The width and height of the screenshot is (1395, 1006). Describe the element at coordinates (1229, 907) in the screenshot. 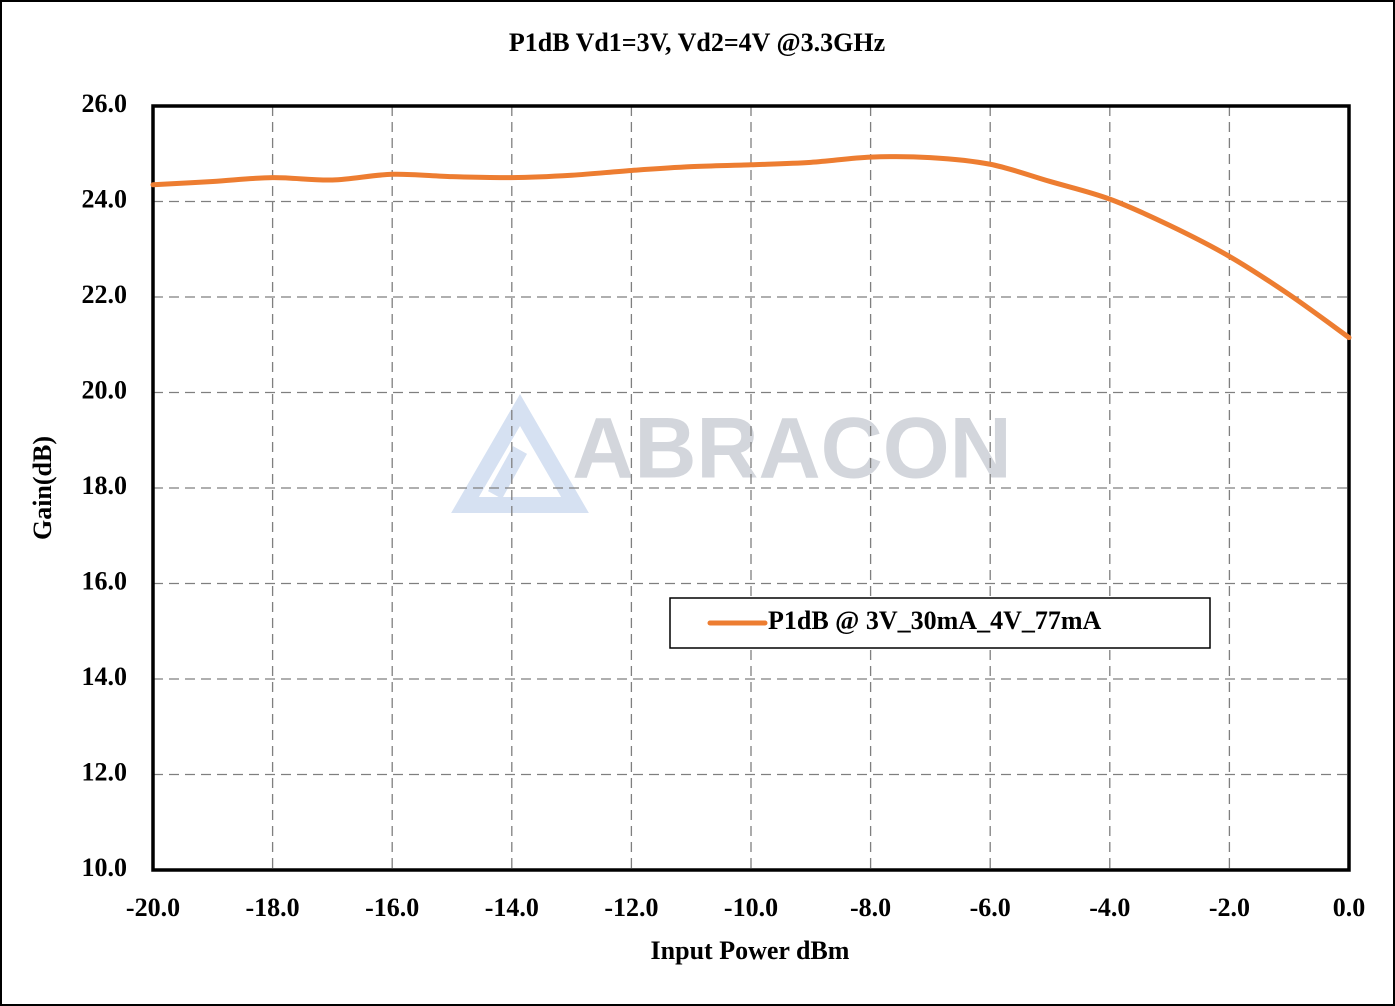

I see `x-tick-label: -2.0` at that location.